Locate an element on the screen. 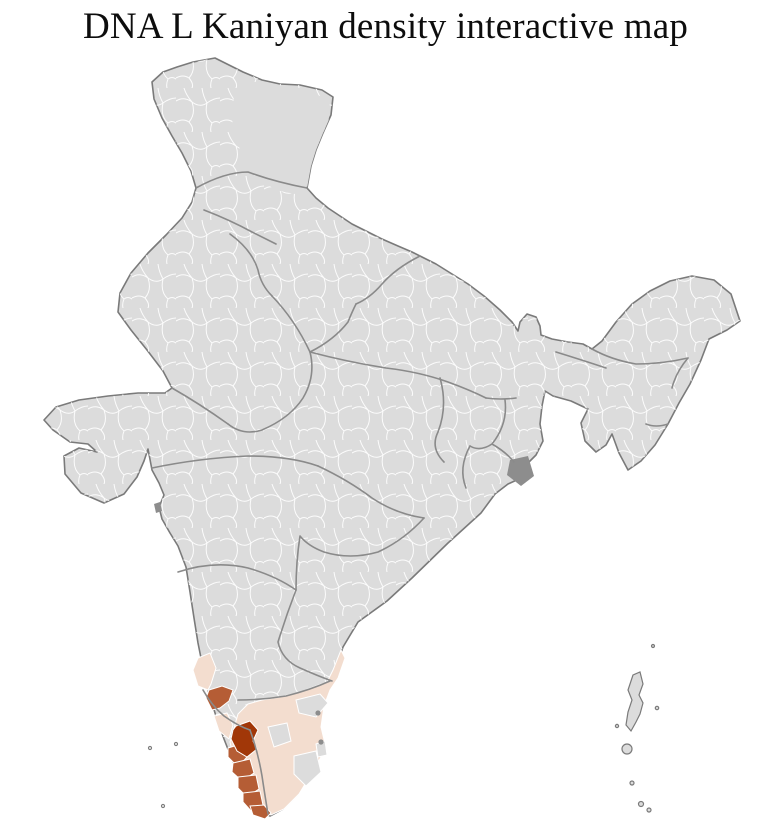 The width and height of the screenshot is (771, 834). island-chain-southeast is located at coordinates (636, 729).